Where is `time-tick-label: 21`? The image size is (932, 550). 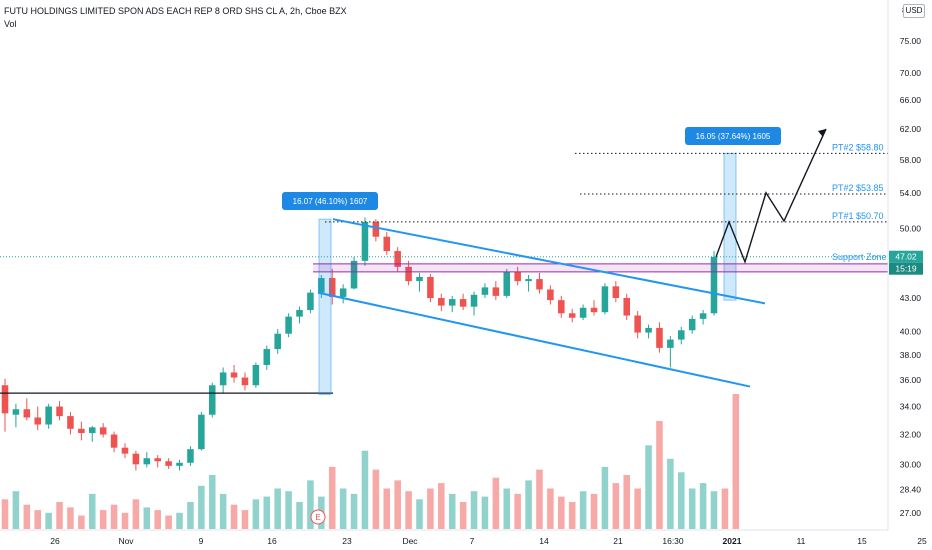
time-tick-label: 21 is located at coordinates (618, 541).